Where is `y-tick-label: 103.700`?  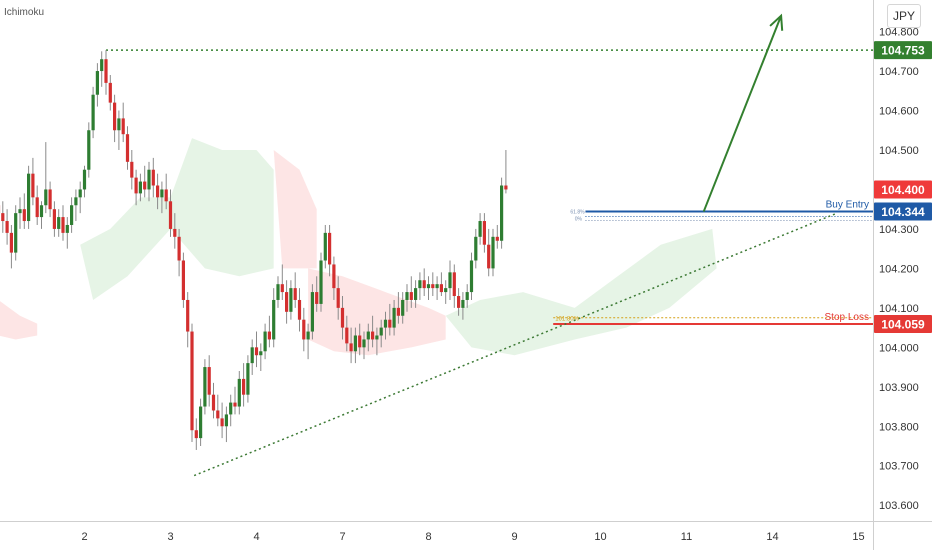 y-tick-label: 103.700 is located at coordinates (899, 467).